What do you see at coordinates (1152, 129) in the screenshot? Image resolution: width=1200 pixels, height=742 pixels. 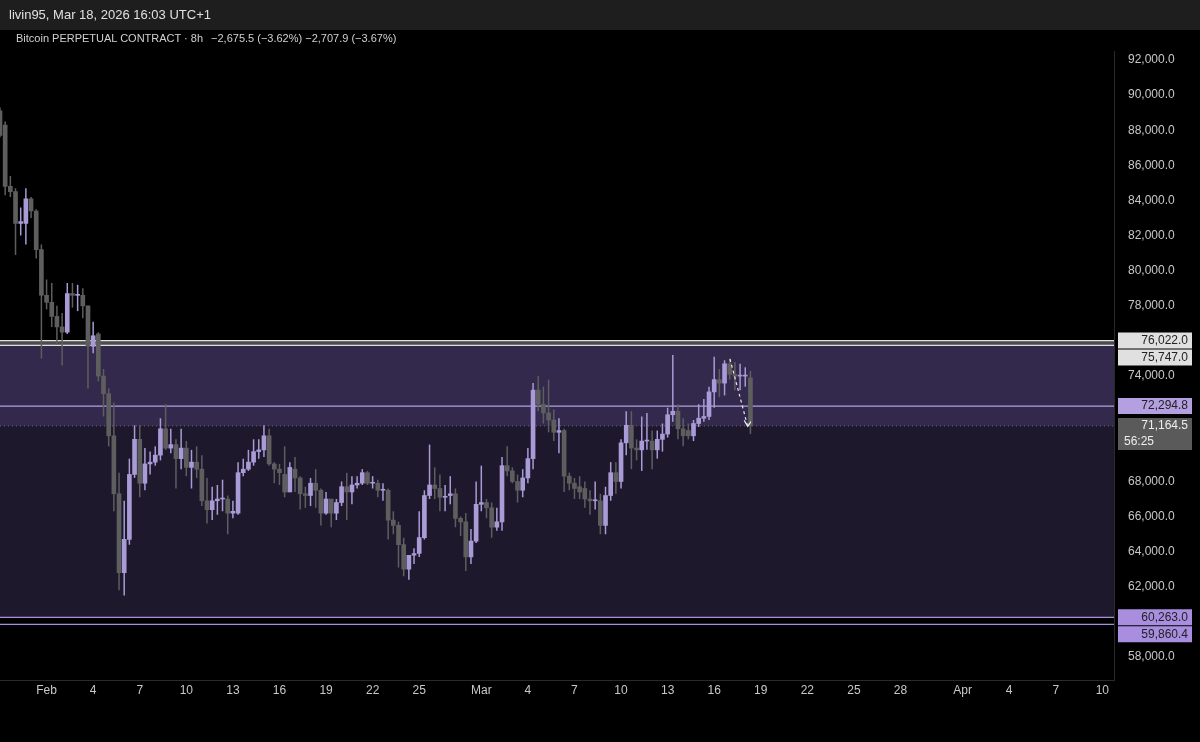 I see `y-tick-label: 88,000.0` at bounding box center [1152, 129].